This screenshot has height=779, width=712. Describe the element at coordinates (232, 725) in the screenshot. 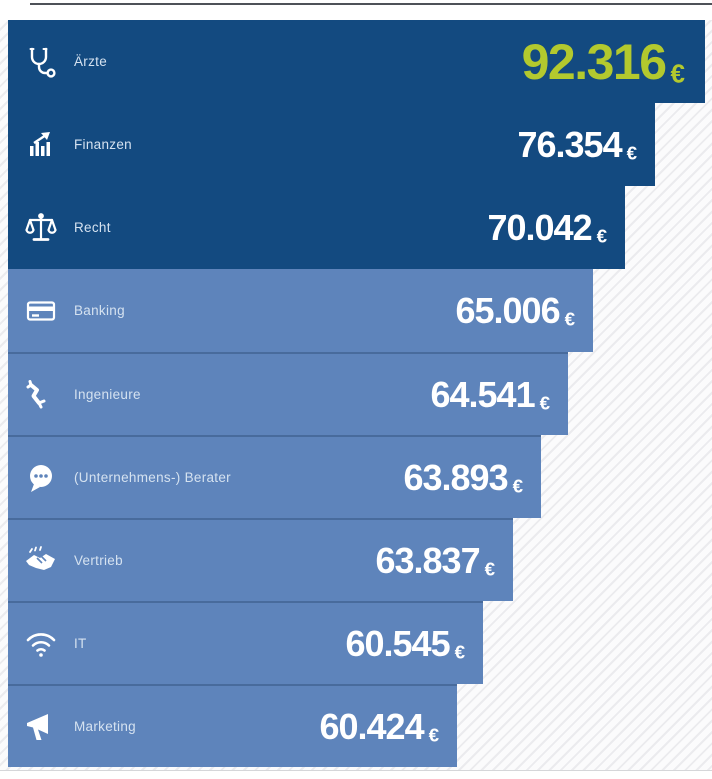

I see `bar-row-marketing: Marketing 60.424 €` at that location.